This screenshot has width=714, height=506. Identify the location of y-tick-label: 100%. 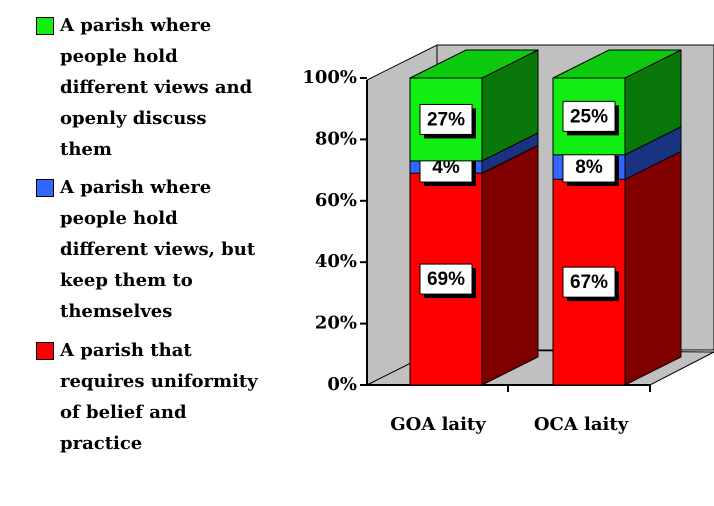
(329, 77).